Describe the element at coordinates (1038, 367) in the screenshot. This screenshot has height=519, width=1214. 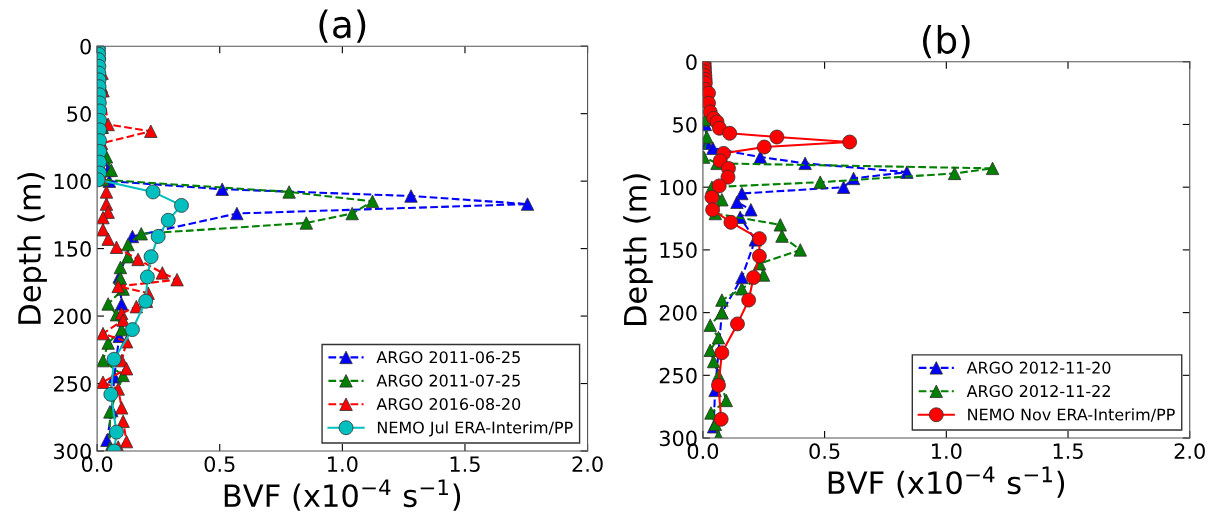
I see `legend-label: ARGO 2012-11-20` at that location.